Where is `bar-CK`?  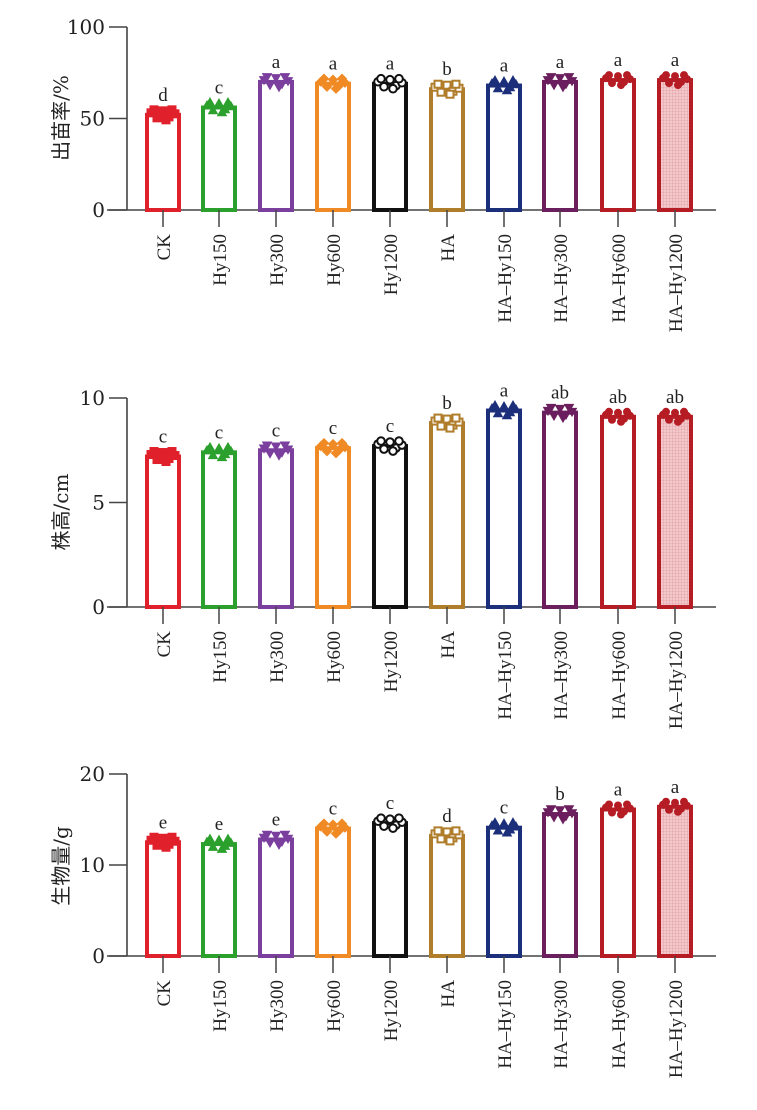
bar-CK is located at coordinates (163, 899).